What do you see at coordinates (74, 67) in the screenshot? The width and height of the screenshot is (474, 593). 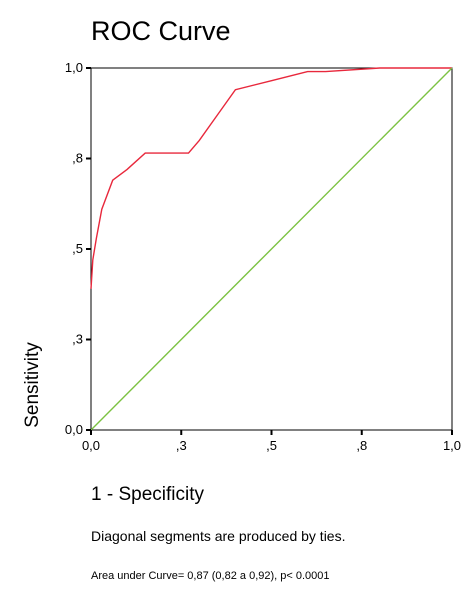 I see `y-tick-label-4: 1,0` at bounding box center [74, 67].